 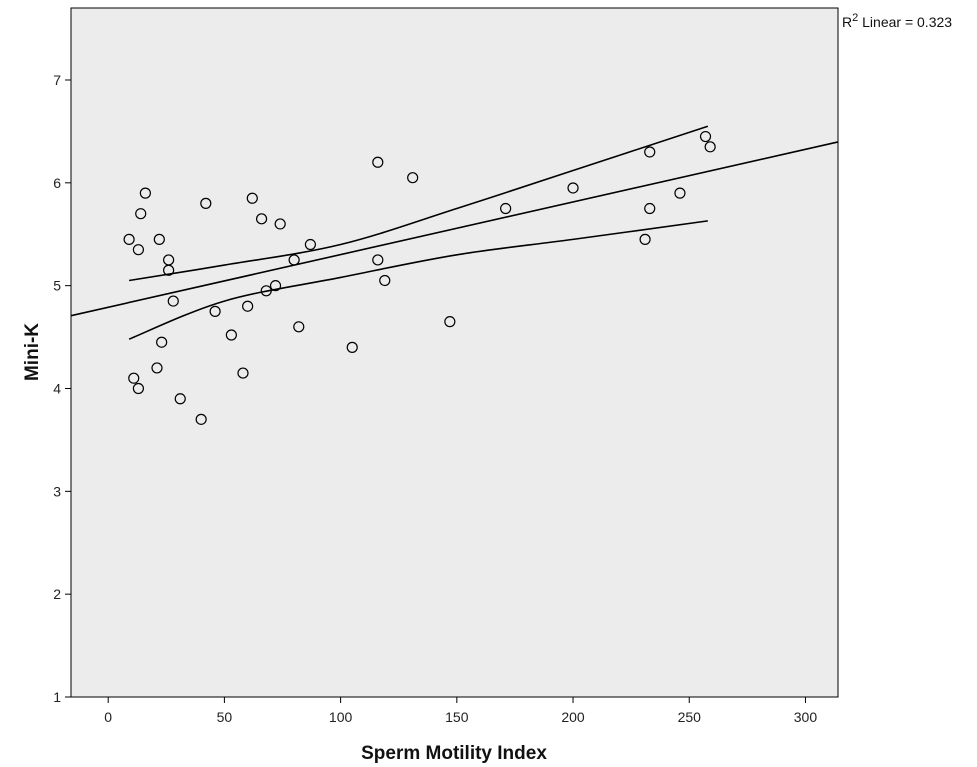 I want to click on r-squared-suffix: Linear = 0.323, so click(x=905, y=22).